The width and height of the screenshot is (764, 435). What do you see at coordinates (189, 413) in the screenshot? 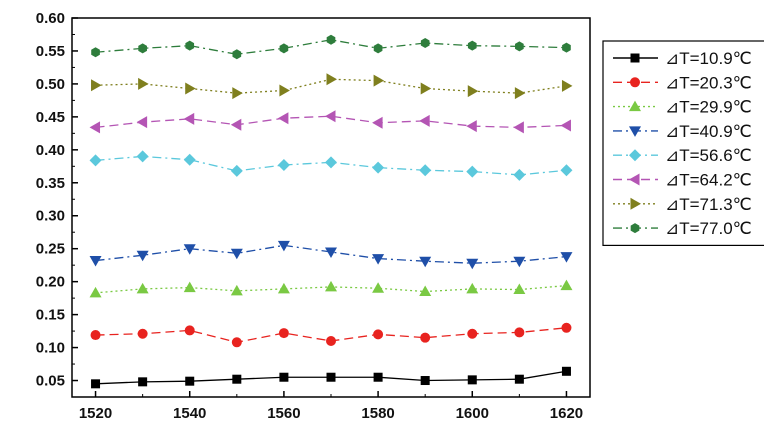
I see `x-tick-label: 1540` at bounding box center [189, 413].